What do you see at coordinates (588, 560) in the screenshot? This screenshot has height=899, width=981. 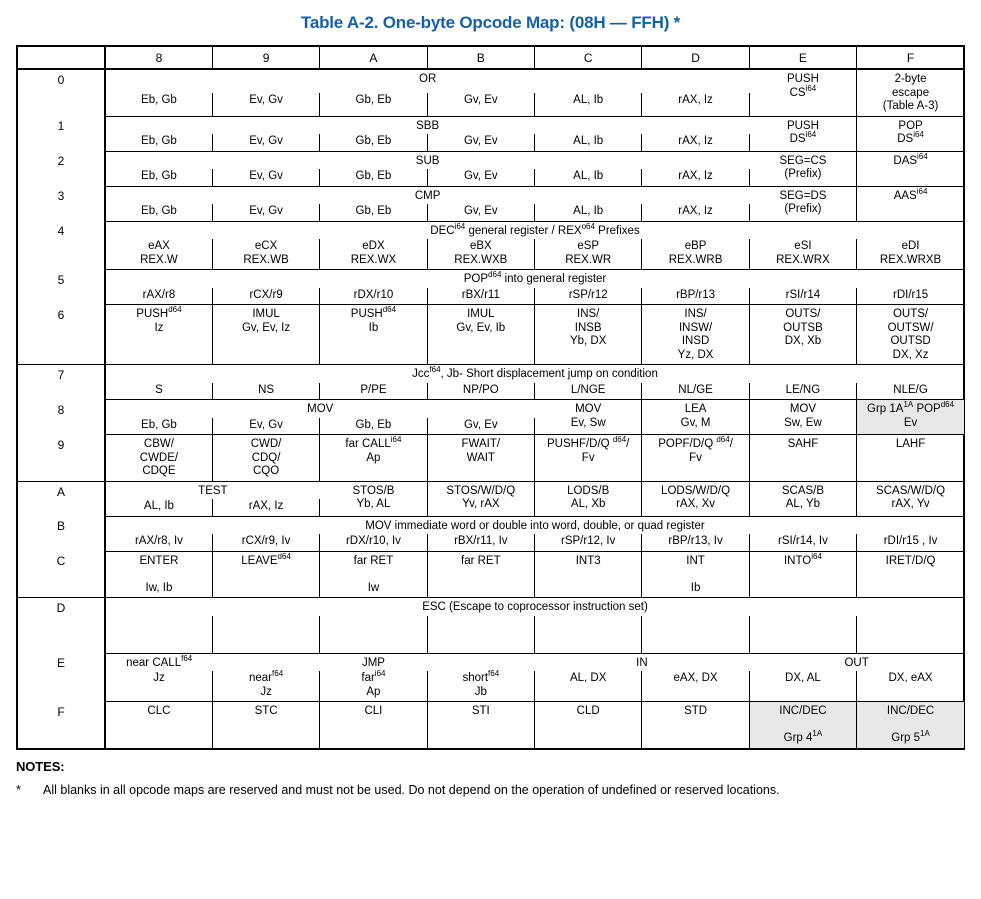 I see `cell-CC-l1: INT3` at bounding box center [588, 560].